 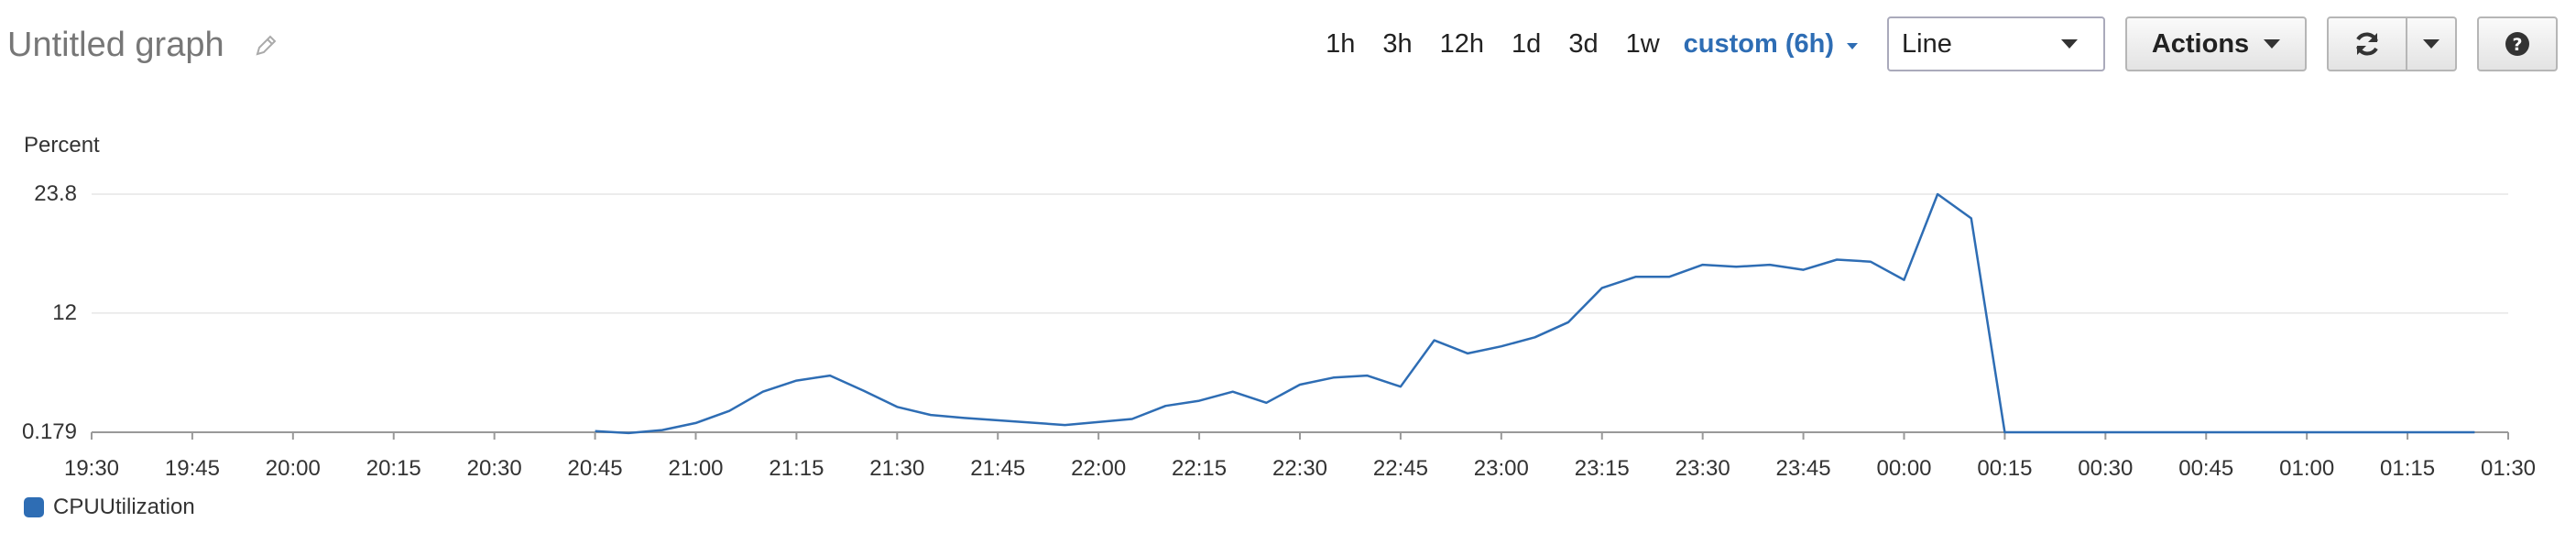 I want to click on range-1d: 1d, so click(x=1527, y=43).